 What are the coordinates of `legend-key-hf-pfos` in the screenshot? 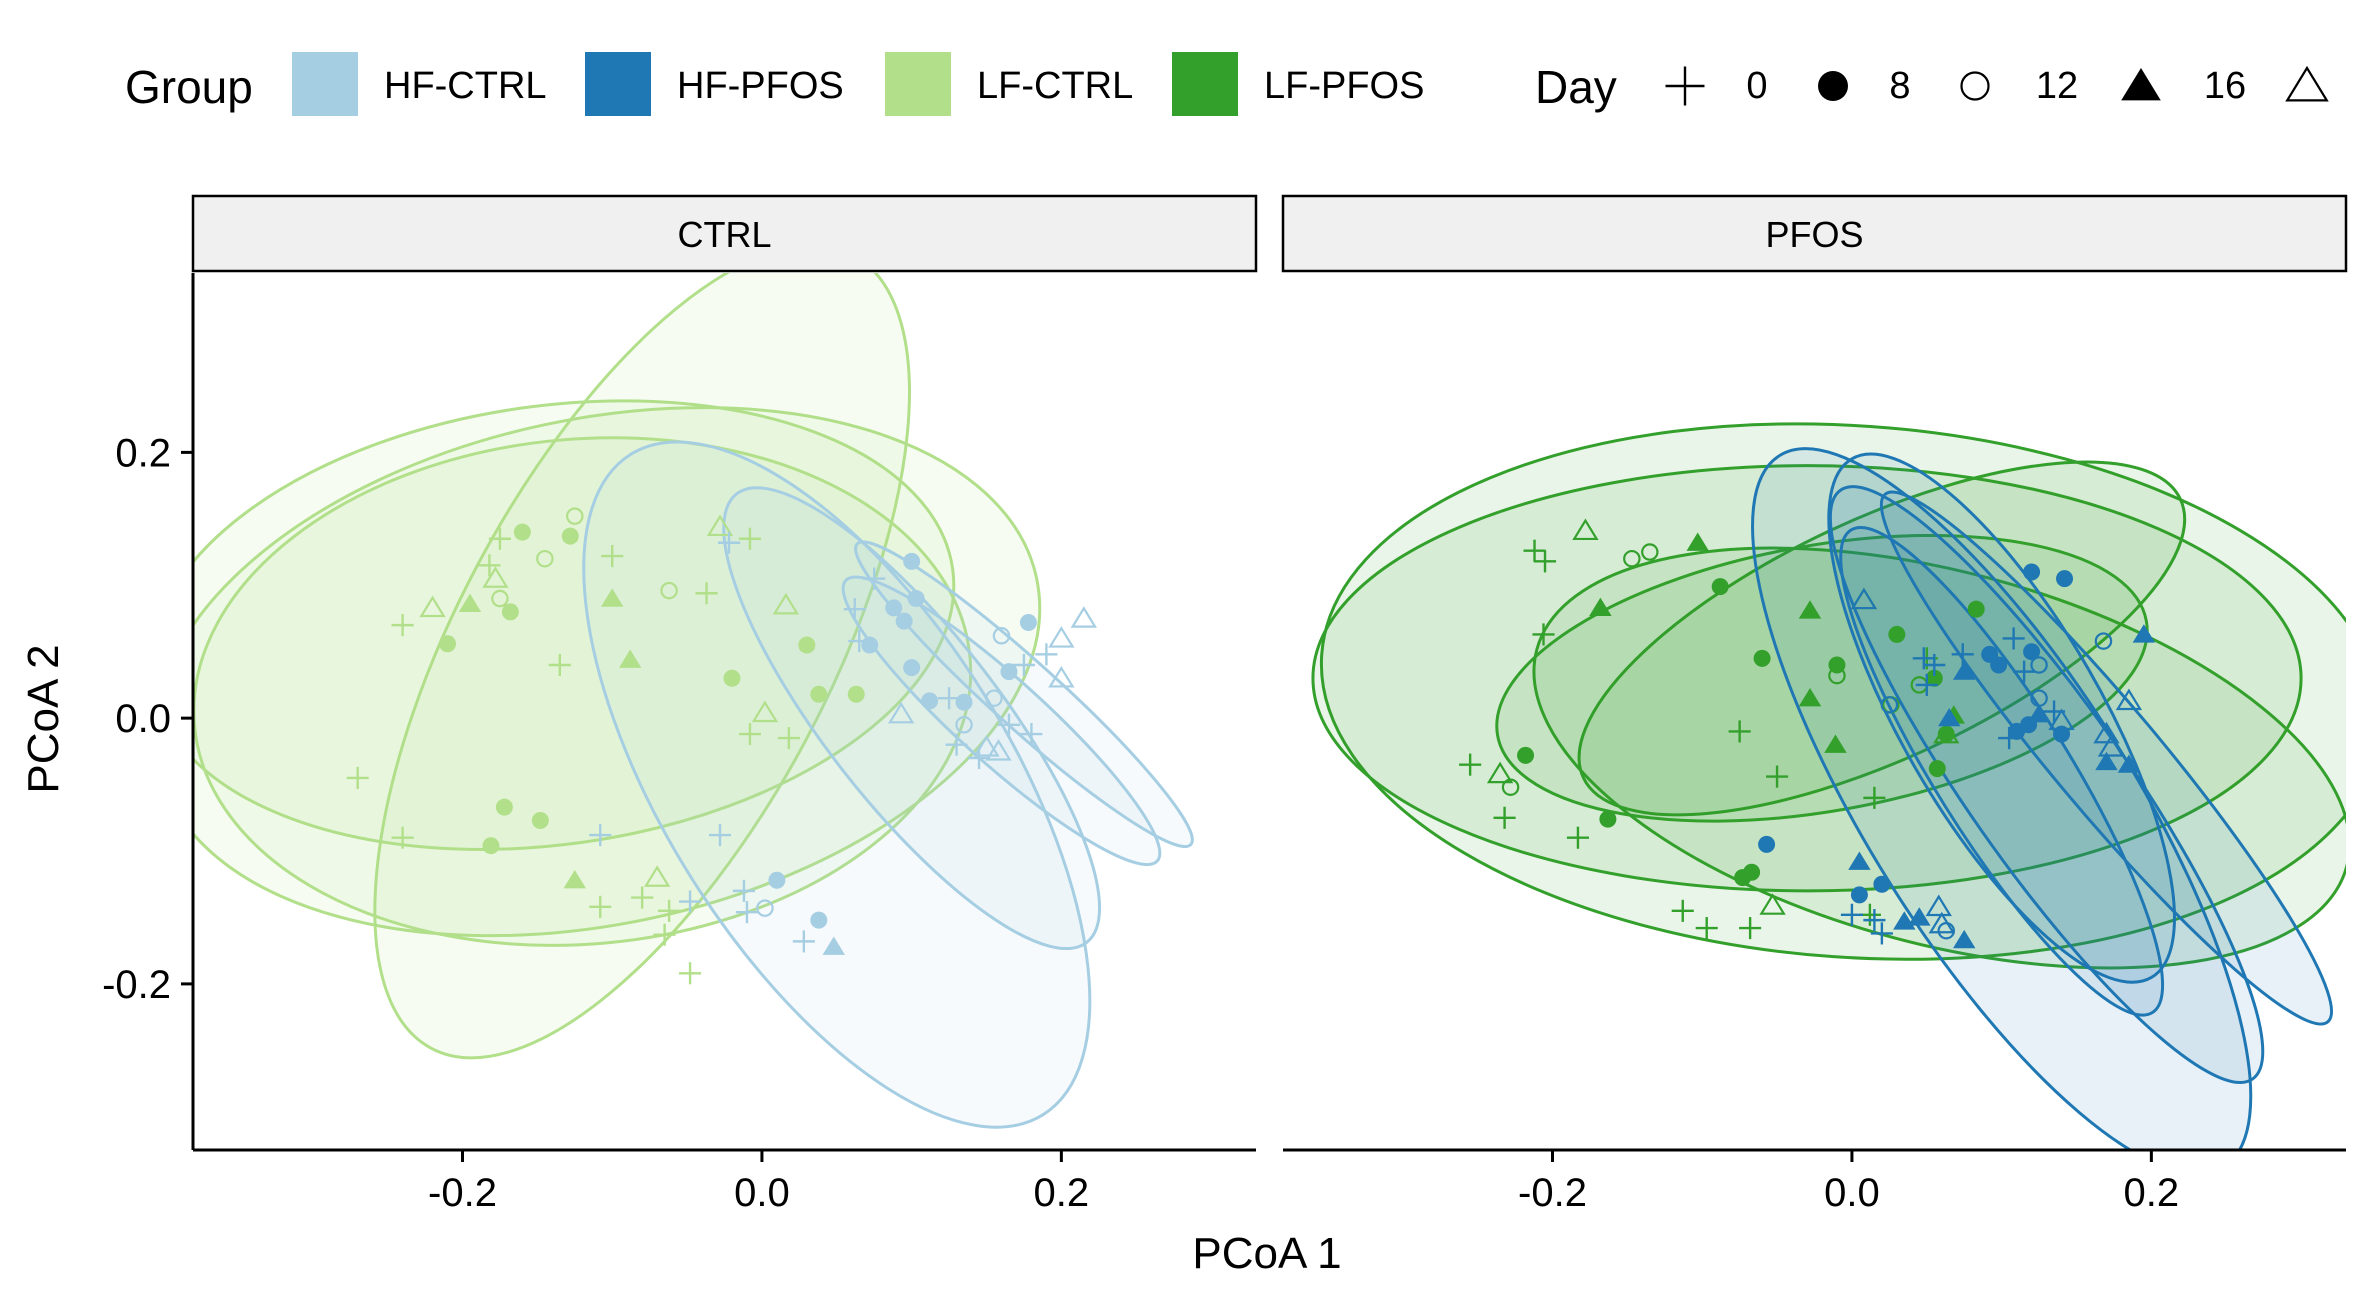 It's located at (618, 84).